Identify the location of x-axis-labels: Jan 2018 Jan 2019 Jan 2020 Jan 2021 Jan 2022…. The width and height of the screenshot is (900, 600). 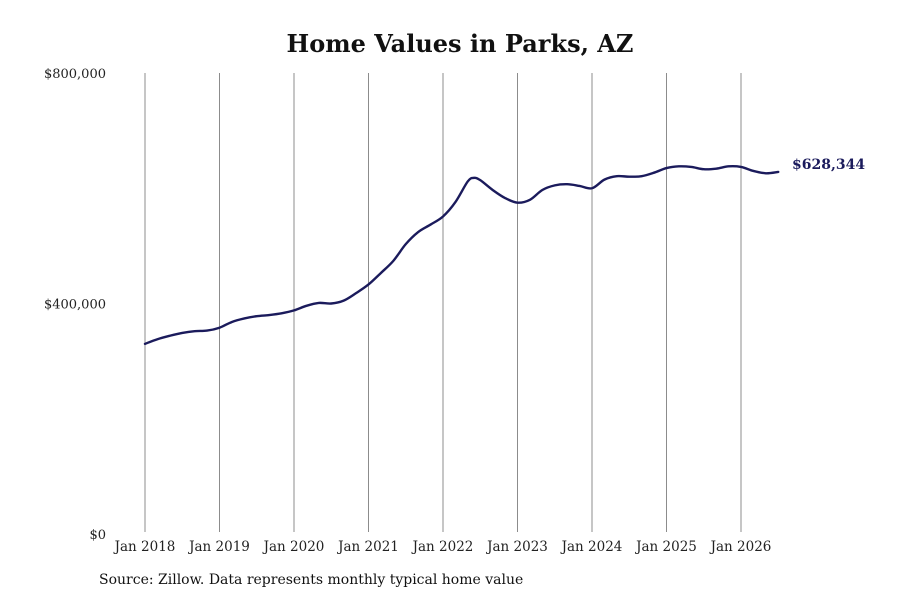
(442, 547).